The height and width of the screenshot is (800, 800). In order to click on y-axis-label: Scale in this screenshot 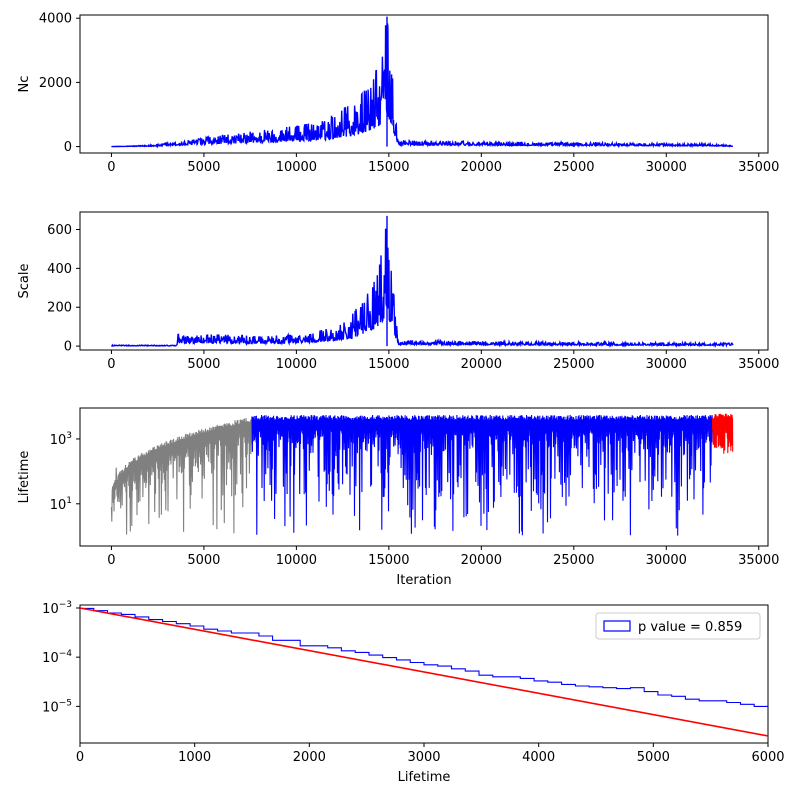, I will do `click(24, 281)`.